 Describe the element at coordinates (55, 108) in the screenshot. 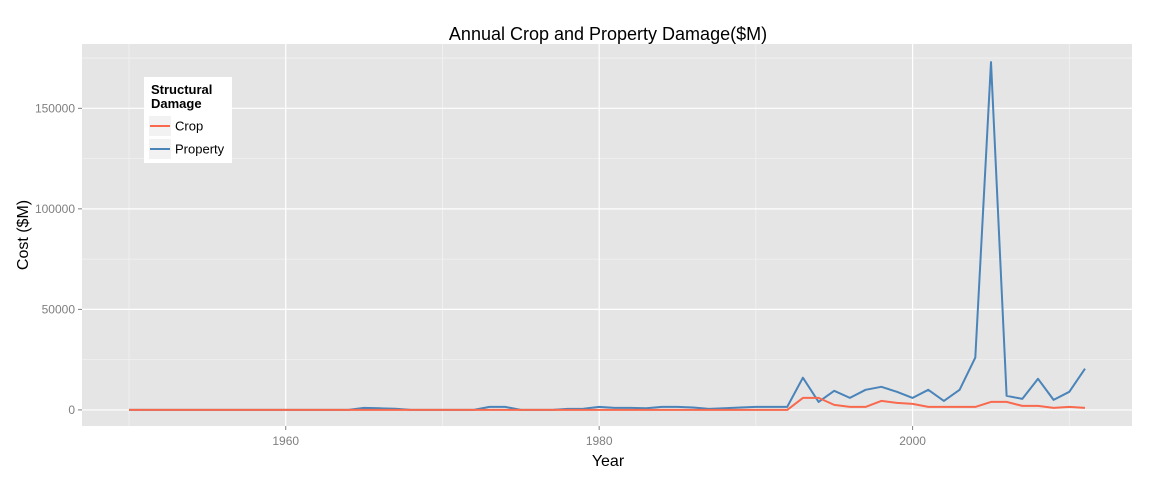

I see `y-tick-label: 150000` at that location.